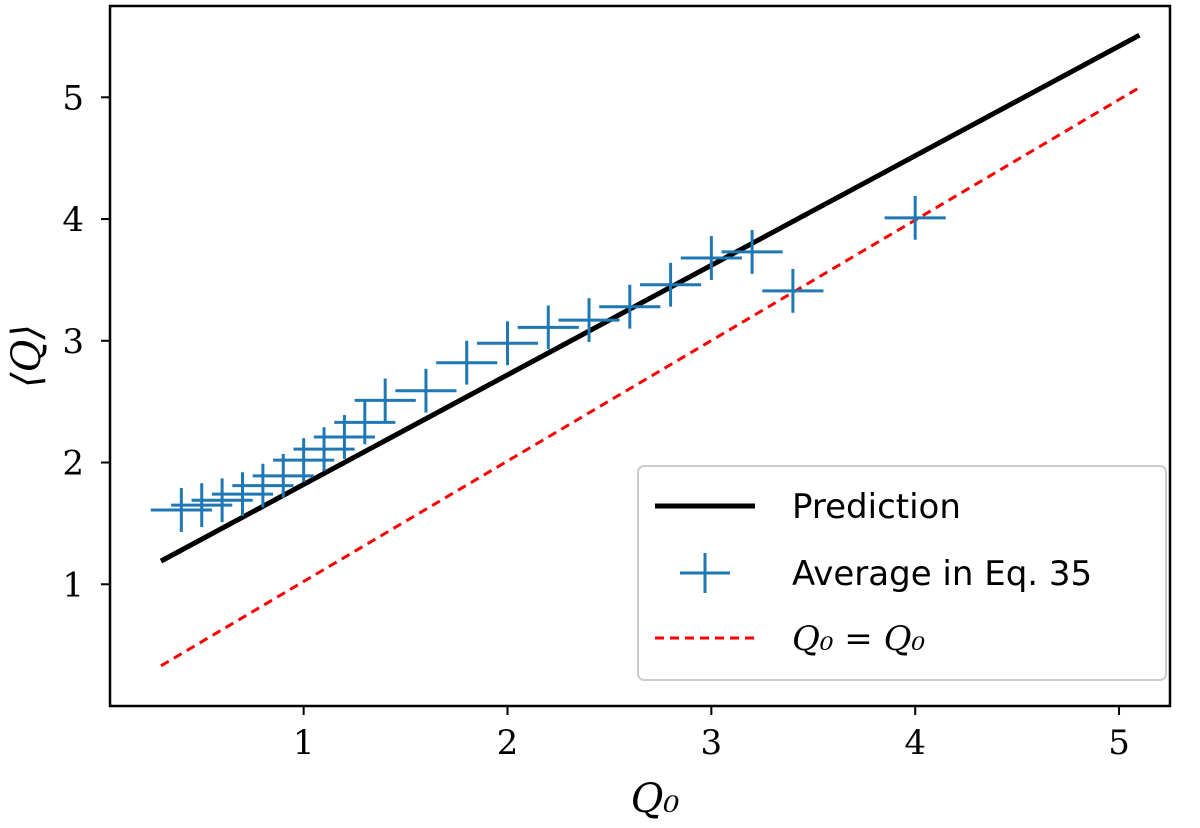 The height and width of the screenshot is (828, 1200). What do you see at coordinates (73, 220) in the screenshot?
I see `y-tick-label: 4` at bounding box center [73, 220].